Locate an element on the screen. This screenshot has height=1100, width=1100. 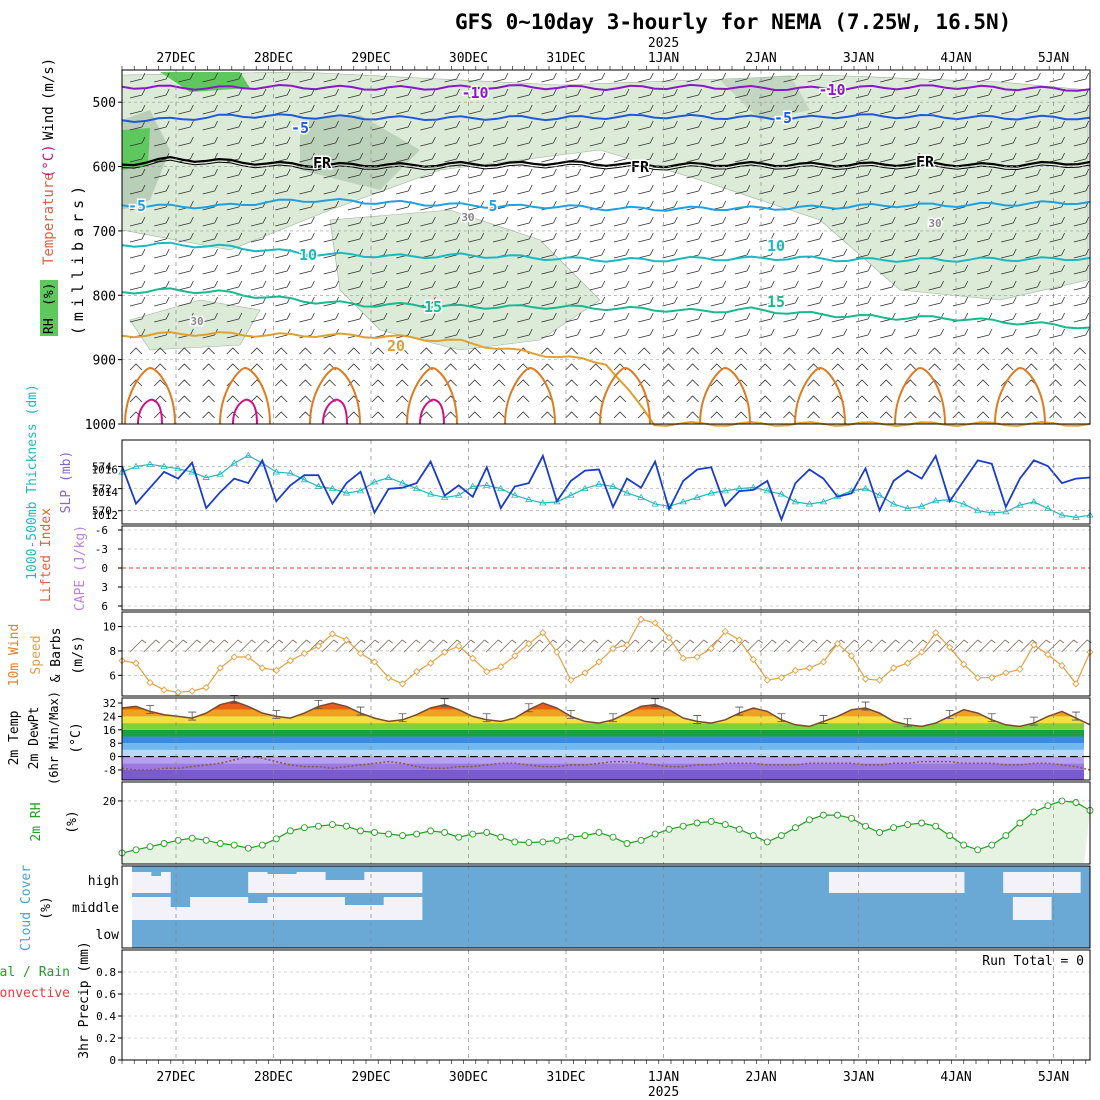
li-tick-label: -3 is located at coordinates (101, 549).